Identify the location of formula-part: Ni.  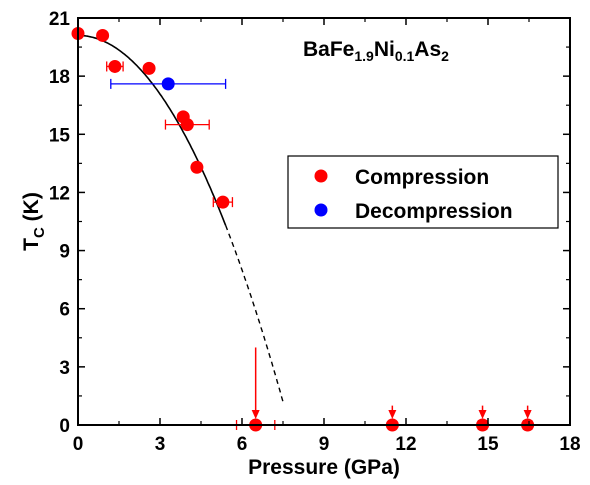
(384, 49).